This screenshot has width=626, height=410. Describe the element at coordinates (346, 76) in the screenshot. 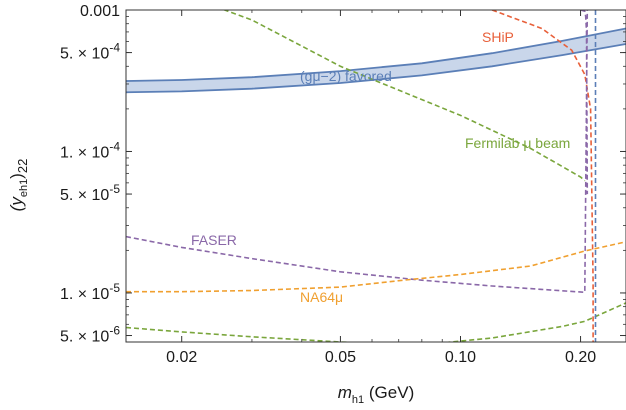

I see `annotation-gmu2: (gμ−2) favored` at that location.